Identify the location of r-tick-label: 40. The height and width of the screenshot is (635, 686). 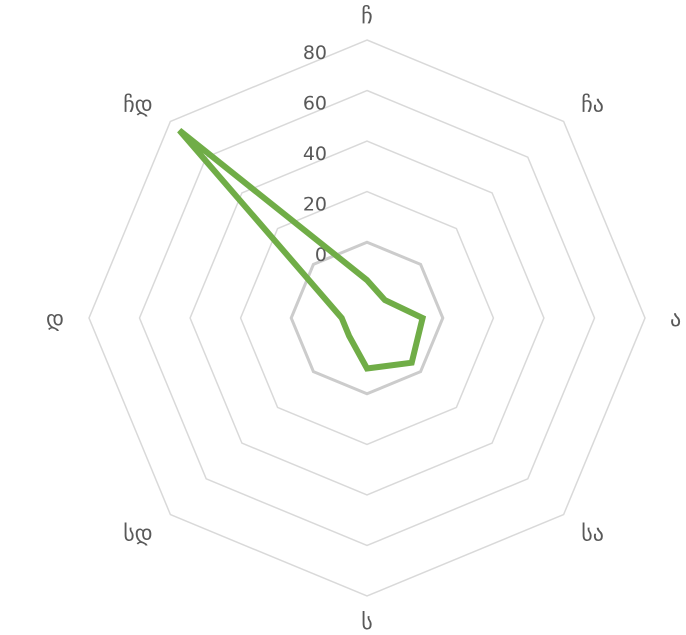
(315, 154).